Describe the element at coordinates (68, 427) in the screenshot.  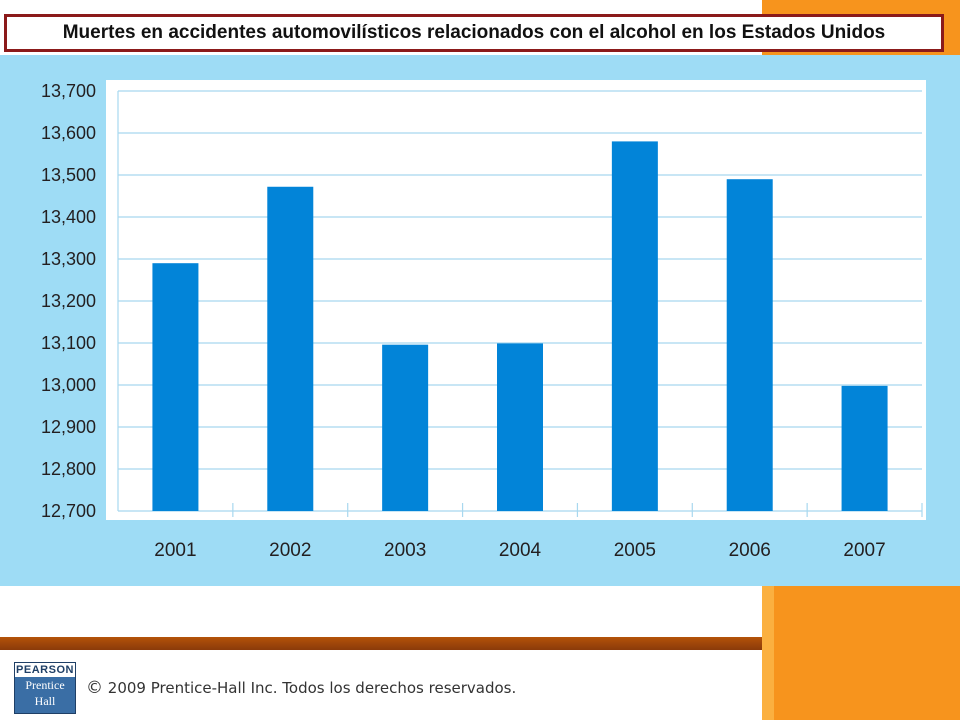
I see `y-tick-label: 12,900` at that location.